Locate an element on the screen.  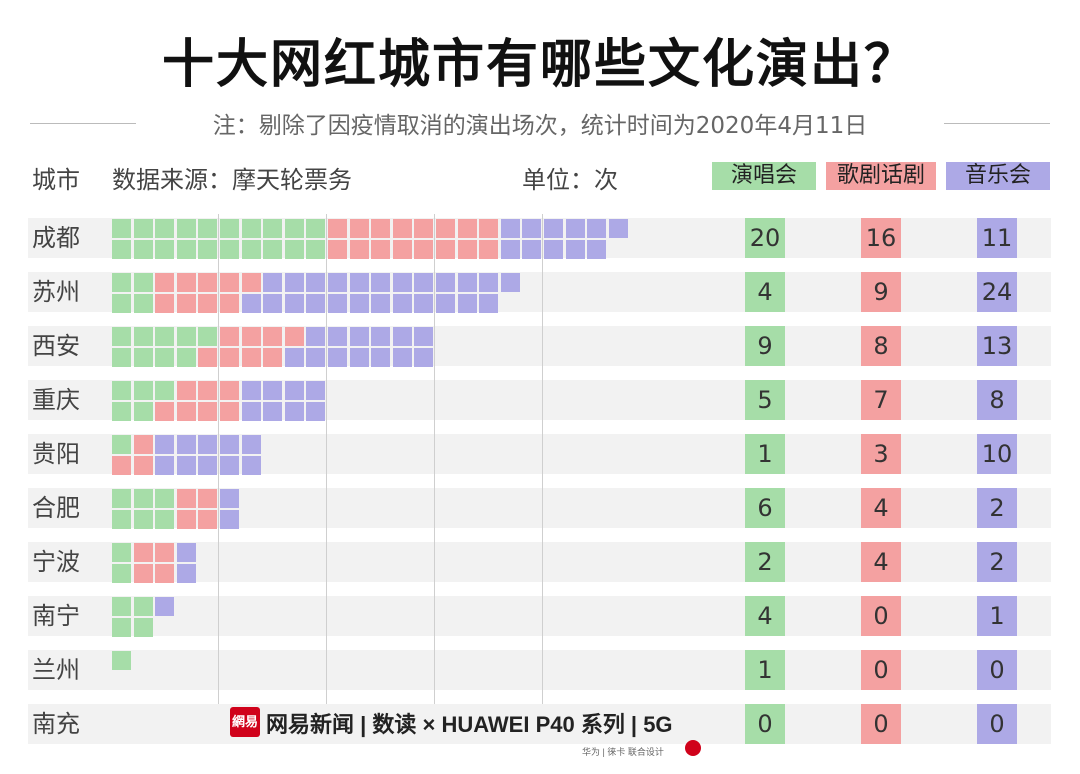
value-badge: 7 is located at coordinates (881, 400).